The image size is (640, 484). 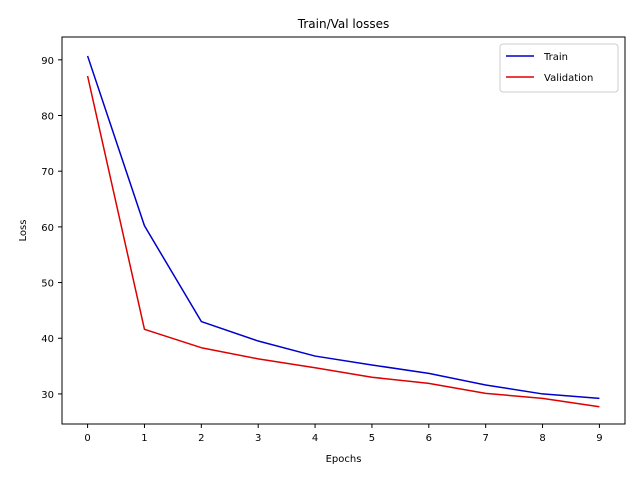 I want to click on legend: Train Validation, so click(x=559, y=68).